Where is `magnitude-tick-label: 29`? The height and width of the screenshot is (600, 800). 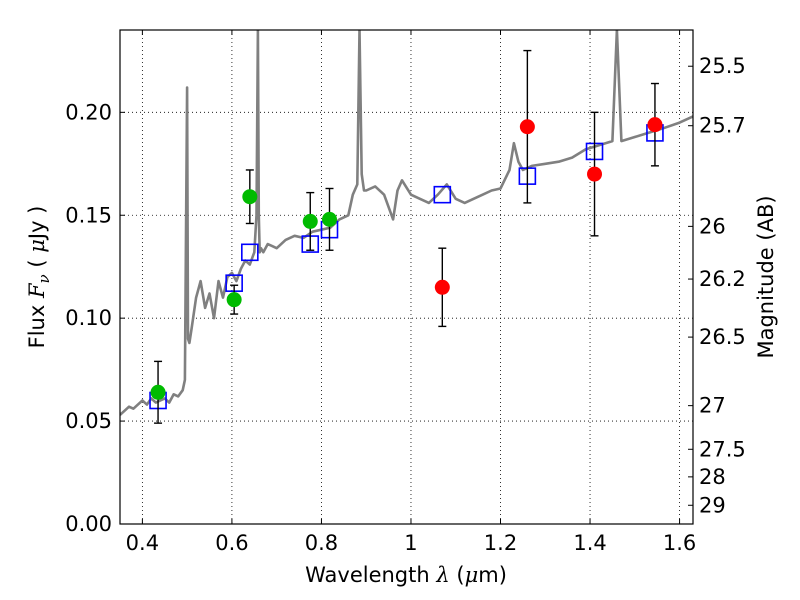 magnitude-tick-label: 29 is located at coordinates (712, 505).